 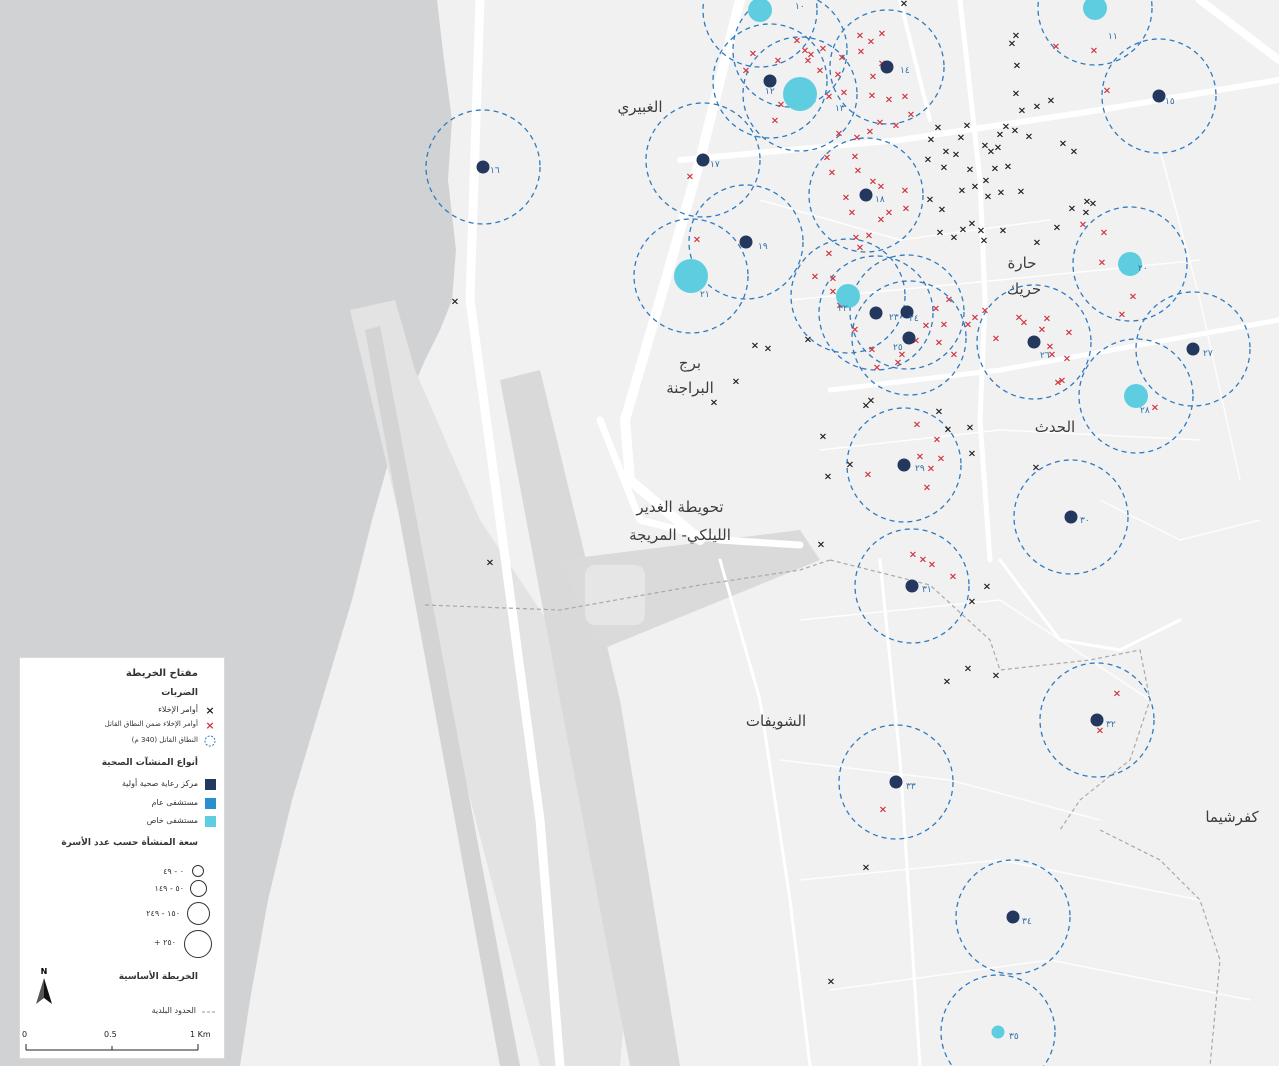 I want to click on facility-number-label: ١٥, so click(x=1170, y=102).